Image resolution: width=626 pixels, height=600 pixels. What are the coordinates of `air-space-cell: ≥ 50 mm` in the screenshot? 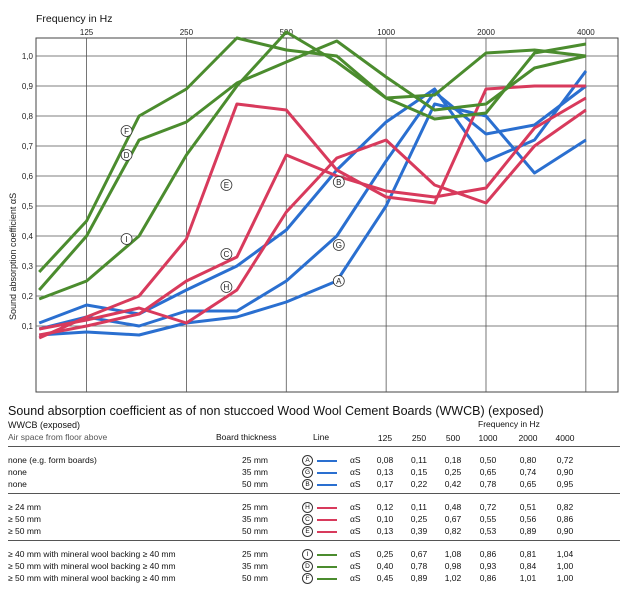 It's located at (25, 531).